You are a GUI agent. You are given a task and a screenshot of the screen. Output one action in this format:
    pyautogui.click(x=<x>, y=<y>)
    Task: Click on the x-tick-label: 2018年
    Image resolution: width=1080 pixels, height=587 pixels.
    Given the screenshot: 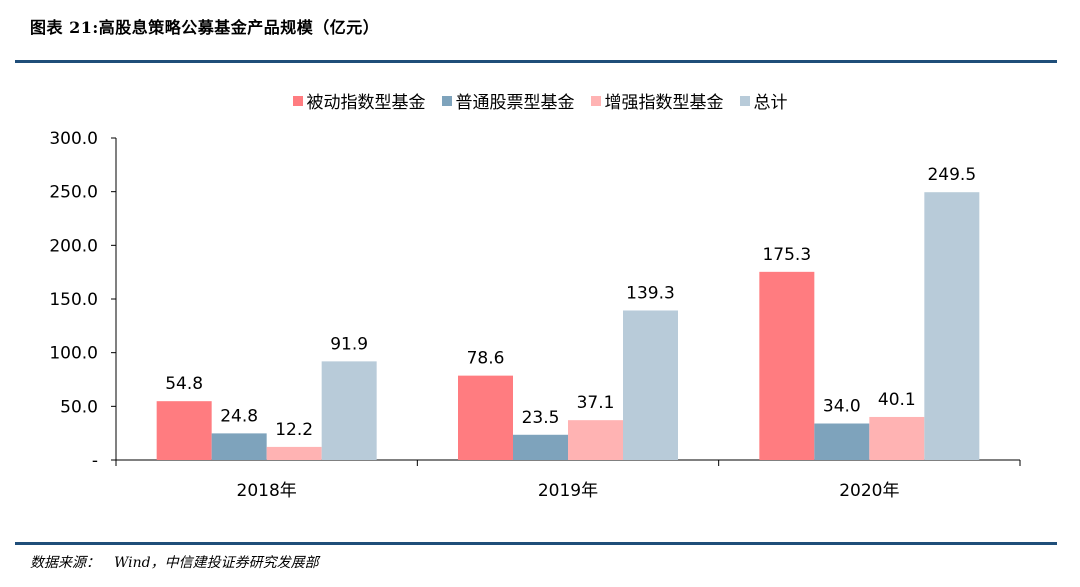 What is the action you would take?
    pyautogui.click(x=267, y=491)
    